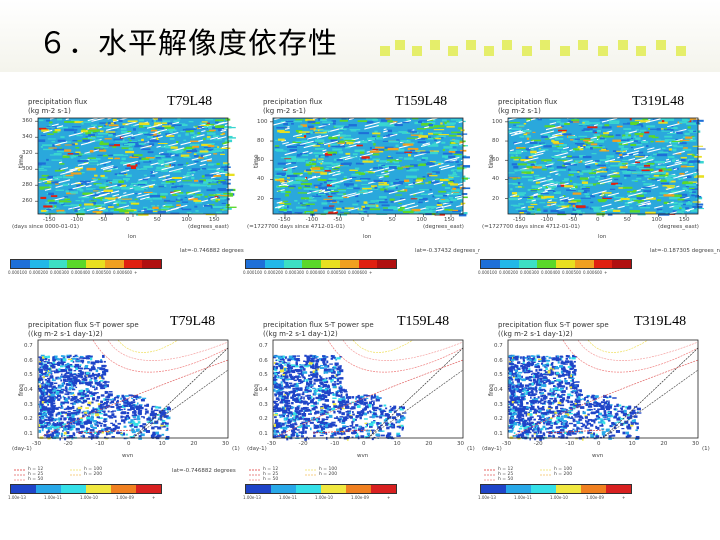  Describe the element at coordinates (190, 102) in the screenshot. I see `resolution-label: T79L48` at that location.